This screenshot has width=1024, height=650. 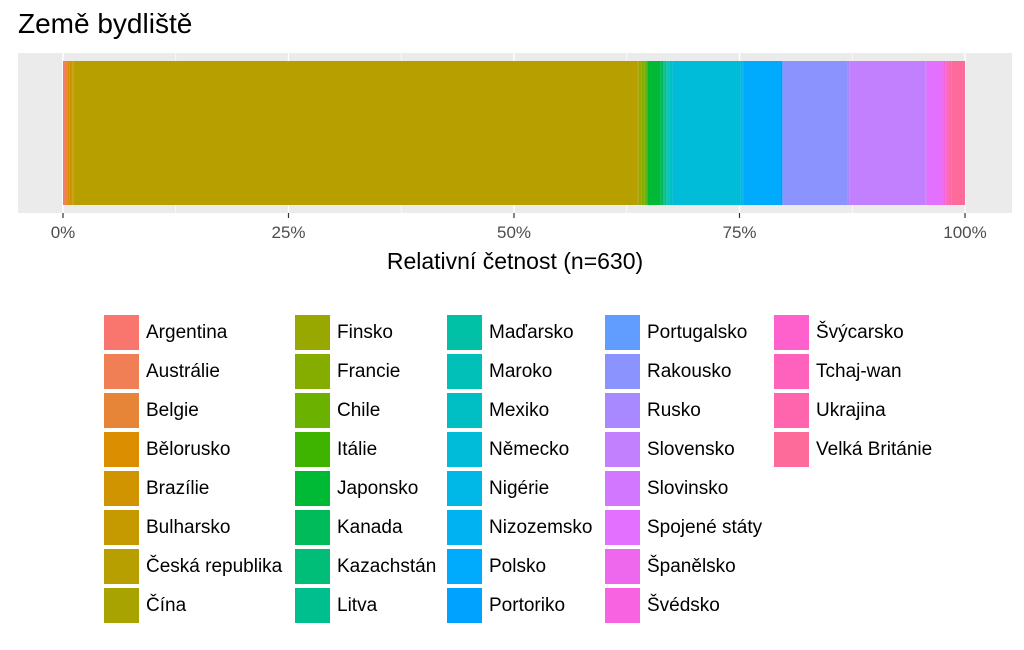 What do you see at coordinates (670, 566) in the screenshot?
I see `legend-item: Španělsko` at bounding box center [670, 566].